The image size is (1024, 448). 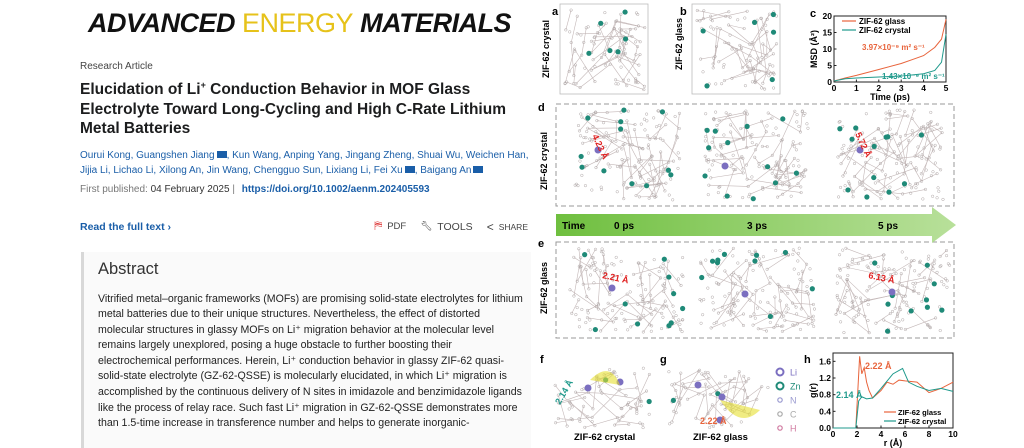 I want to click on panel-a-cell, so click(x=604, y=49).